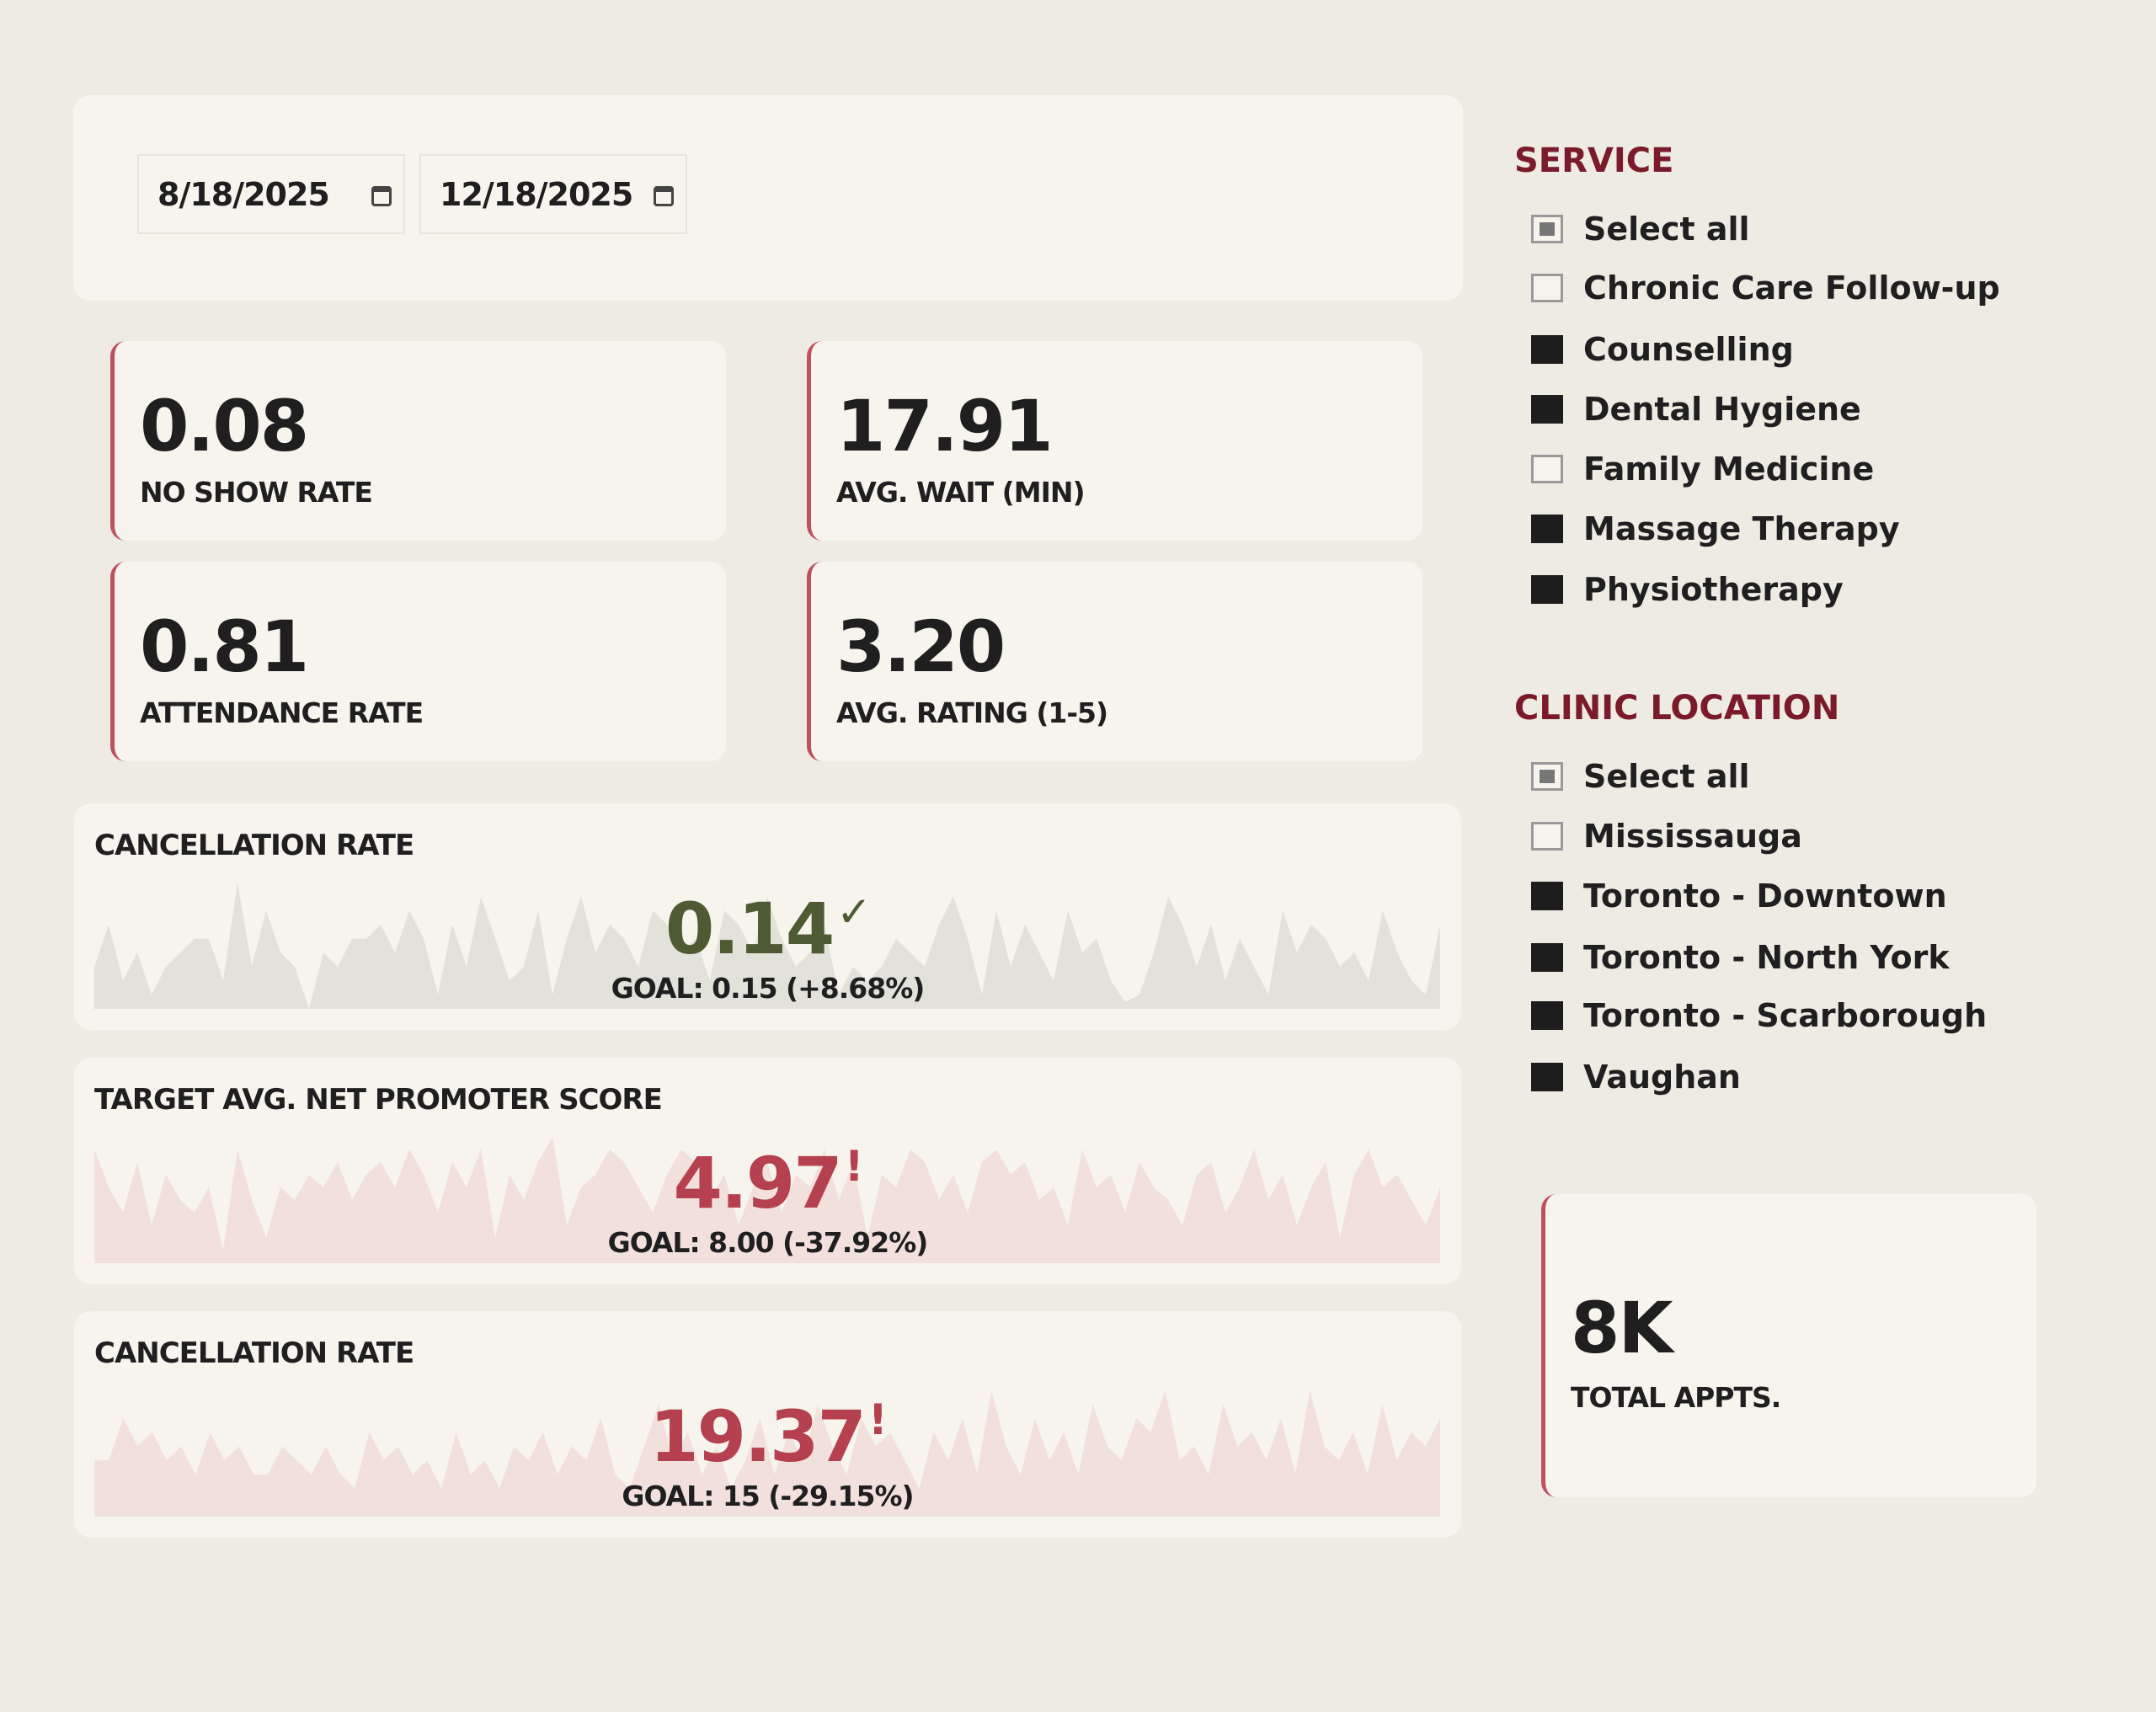 The height and width of the screenshot is (1712, 2156). I want to click on location-slicer-item: Toronto - North York, so click(1740, 957).